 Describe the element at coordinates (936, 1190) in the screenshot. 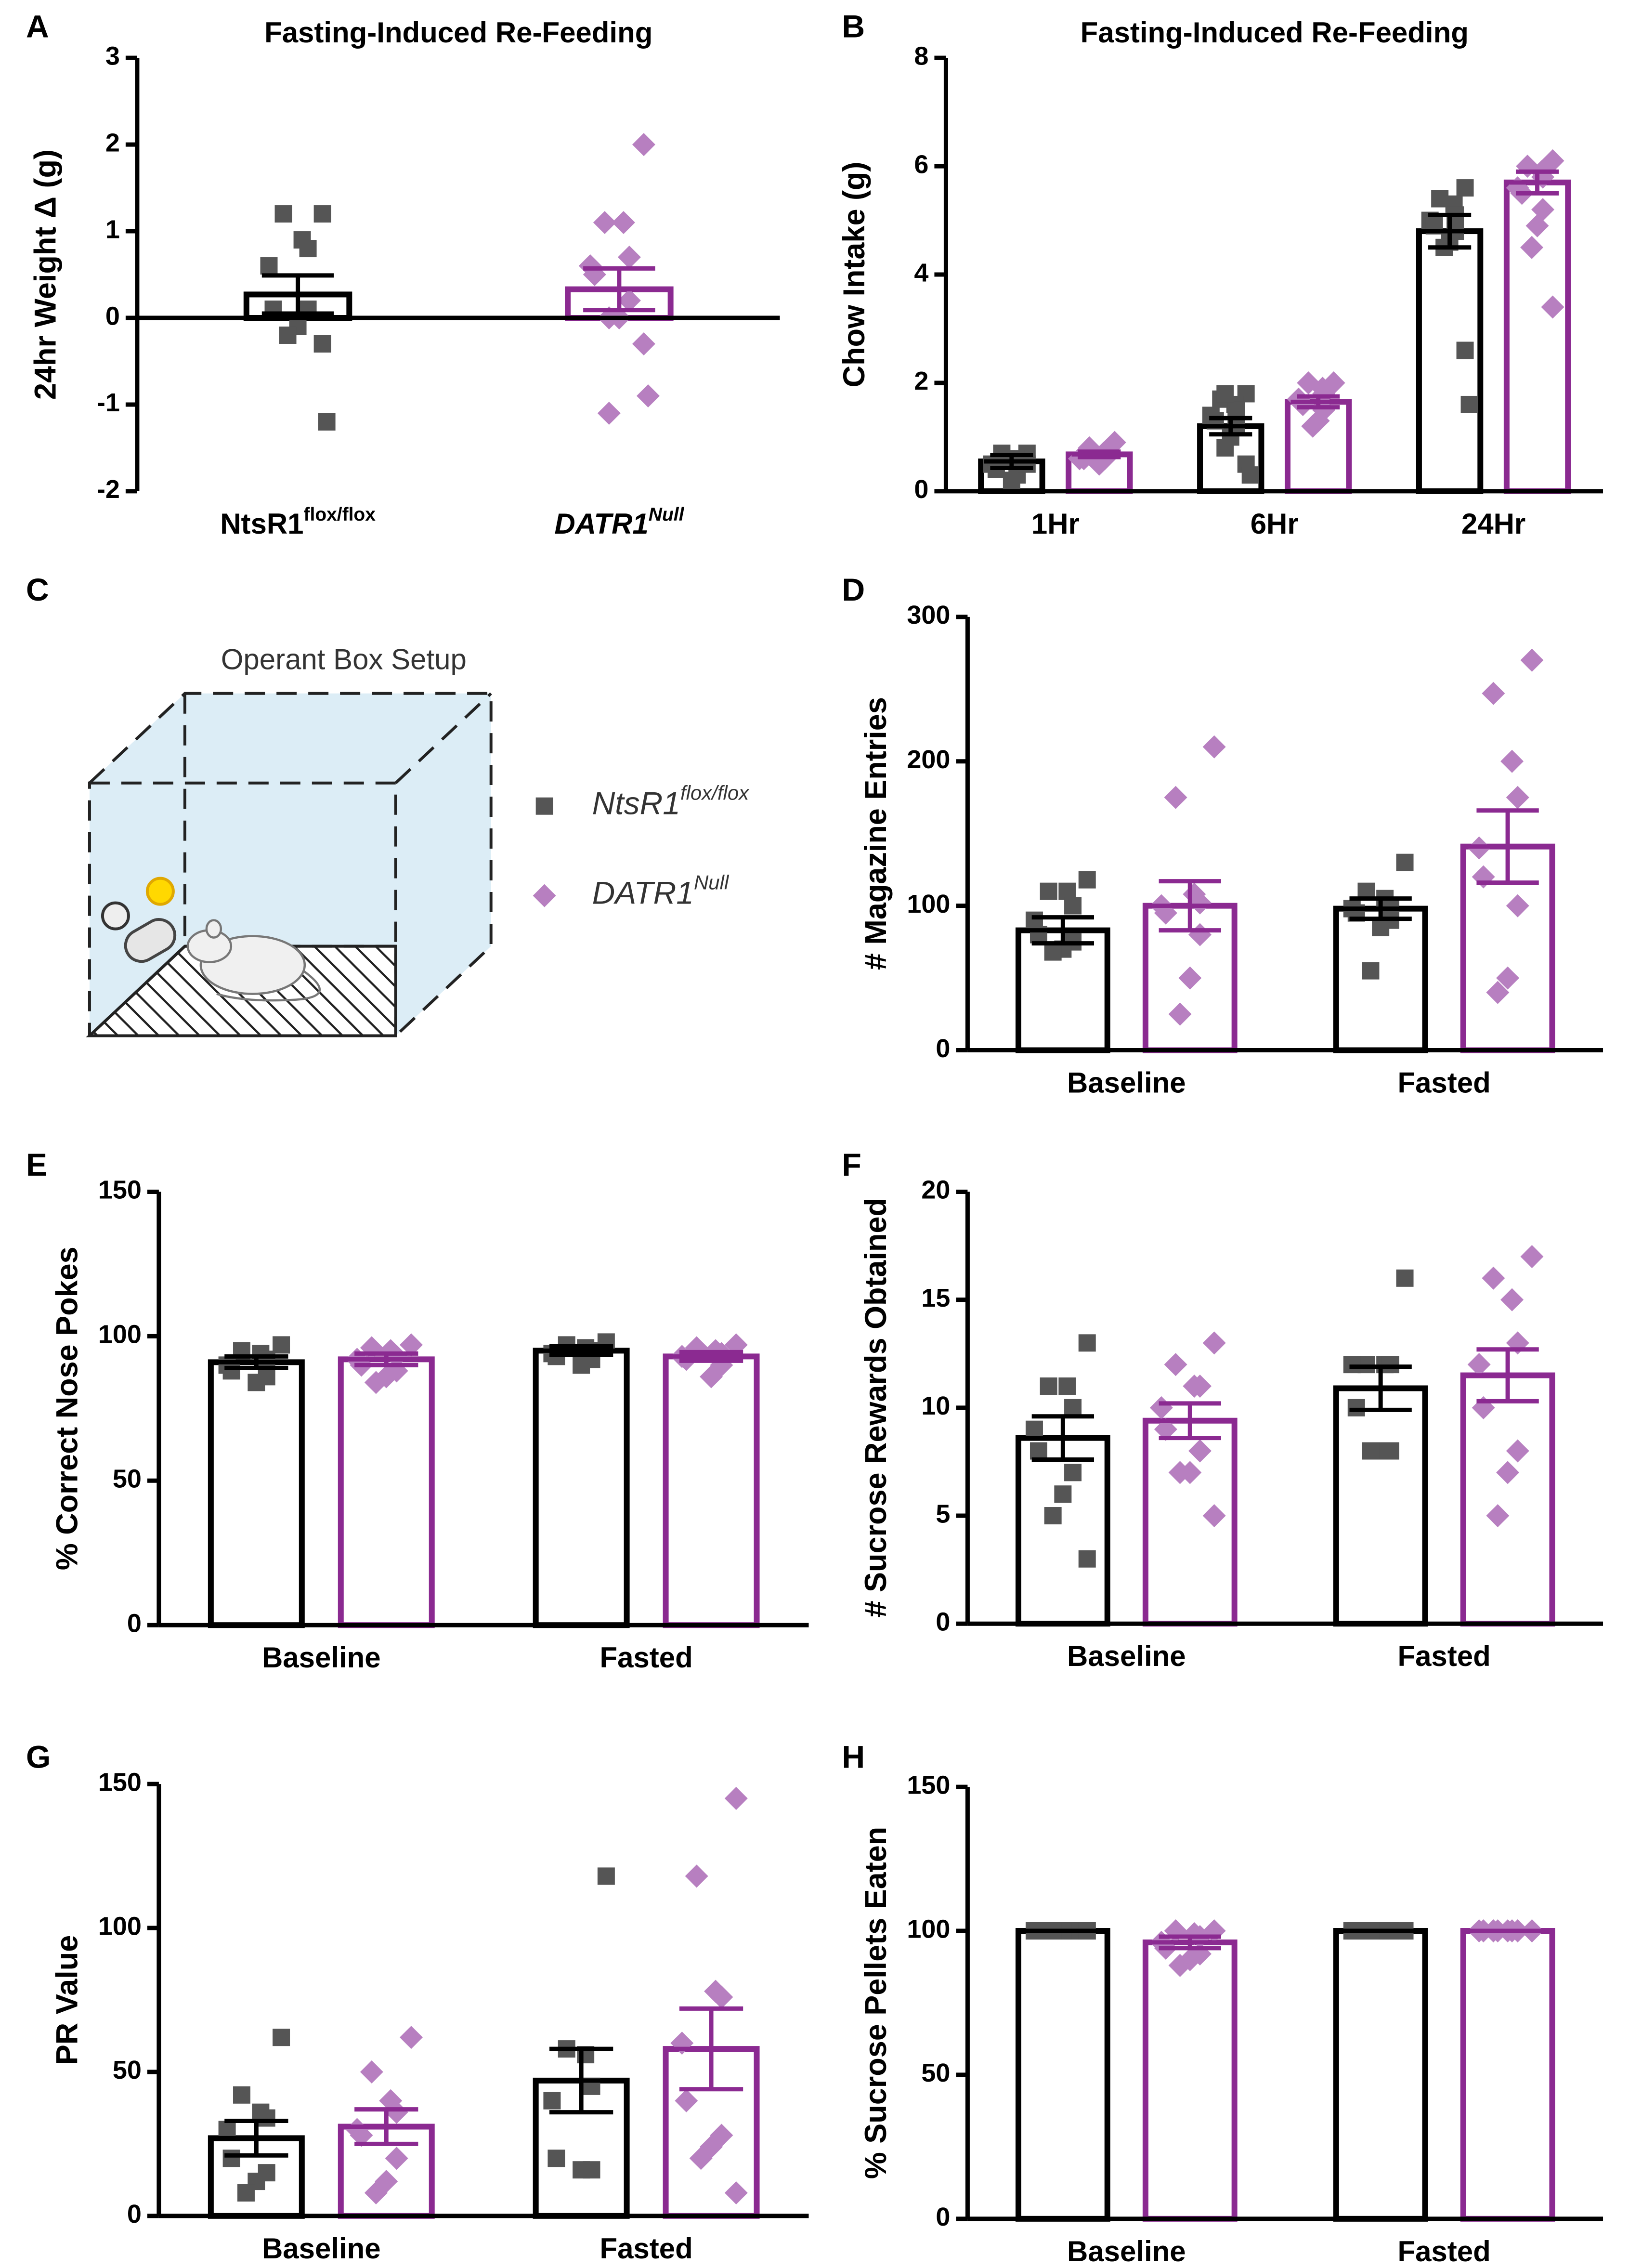

I see `y-tick-label: 20` at that location.